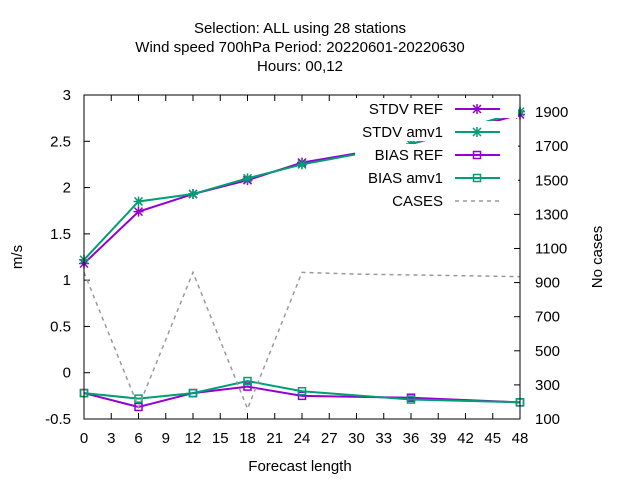 The height and width of the screenshot is (480, 640). I want to click on y-tick-label: 0, so click(67, 373).